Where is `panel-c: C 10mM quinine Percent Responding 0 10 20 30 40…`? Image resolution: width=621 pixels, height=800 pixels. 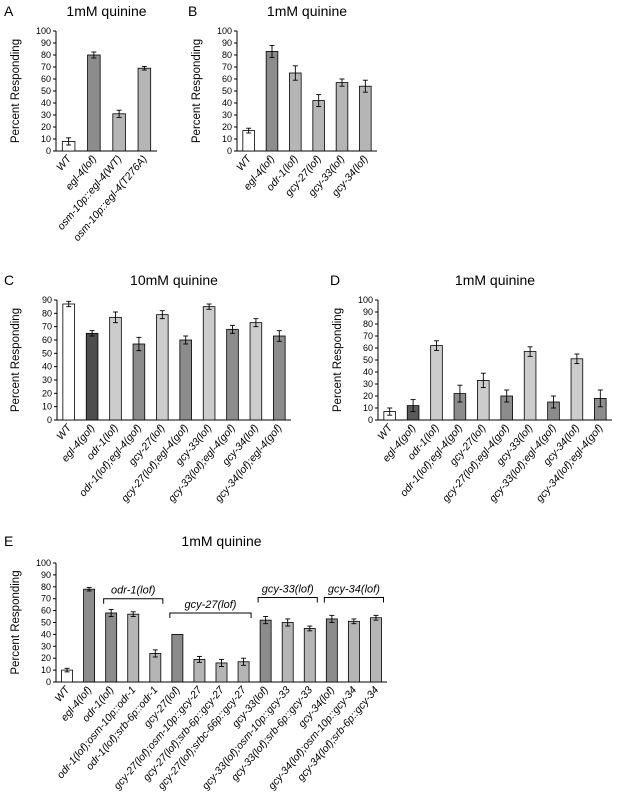
panel-c: C 10mM quinine Percent Responding 0 10 20 30 40… is located at coordinates (147, 388).